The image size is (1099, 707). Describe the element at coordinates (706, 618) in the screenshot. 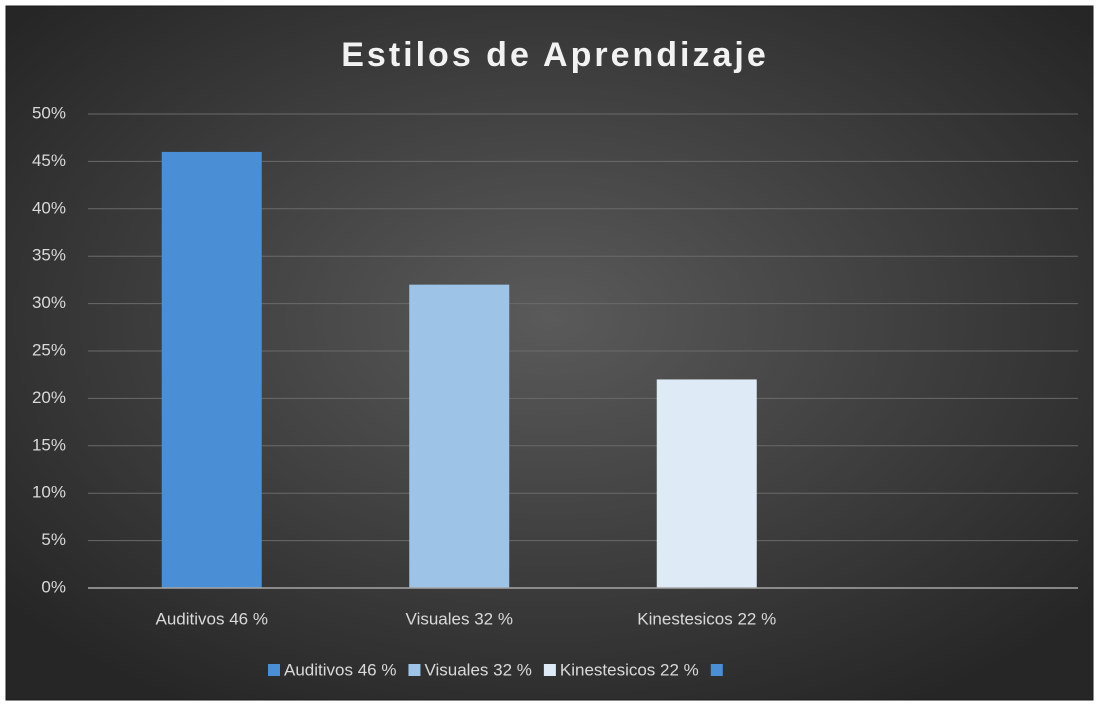

I see `x-tick-label: Kinestesicos 22 %` at that location.